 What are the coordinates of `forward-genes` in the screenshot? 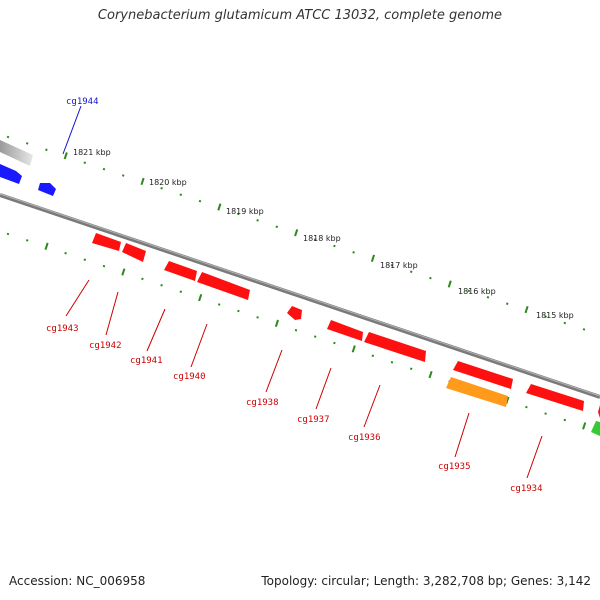 It's located at (28, 180).